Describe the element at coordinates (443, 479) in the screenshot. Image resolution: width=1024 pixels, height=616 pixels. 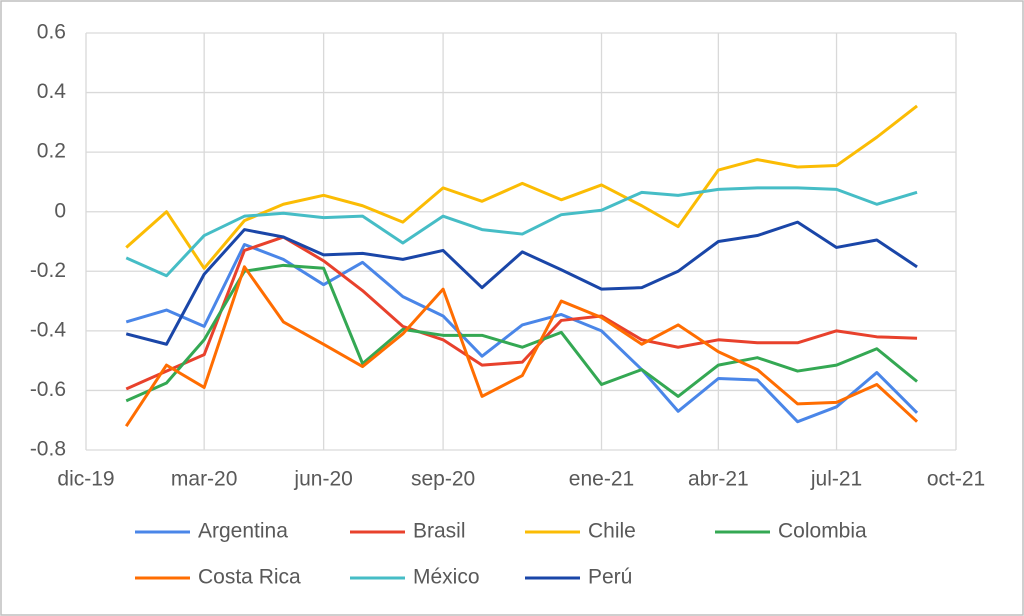
I see `x-tick-label: sep-20` at that location.